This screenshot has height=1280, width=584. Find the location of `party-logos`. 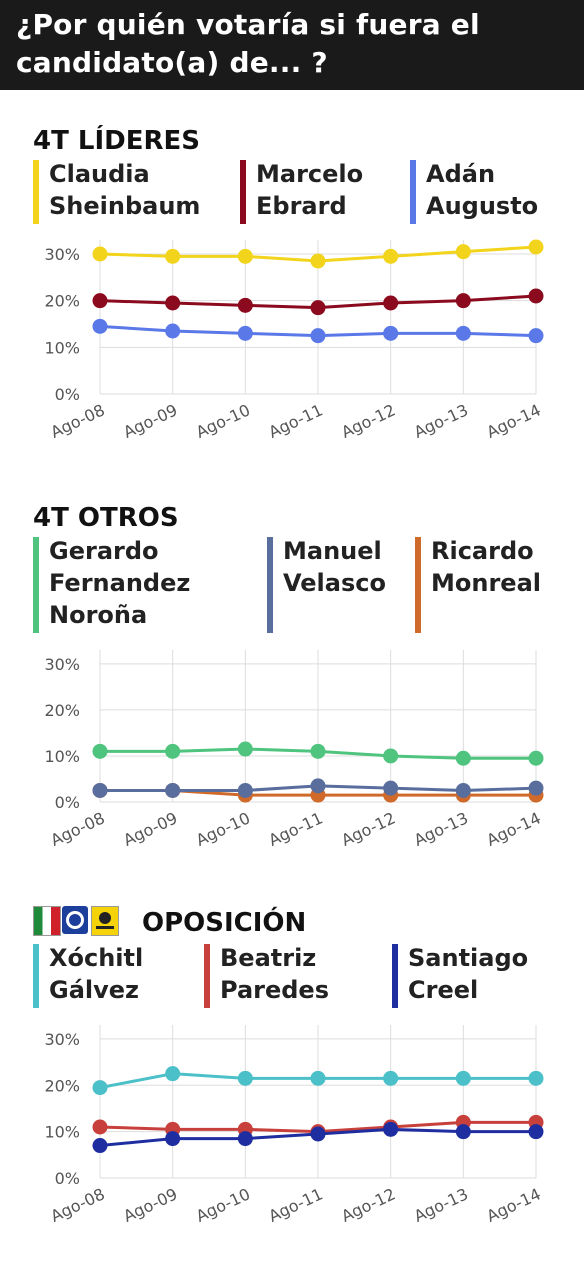

party-logos is located at coordinates (76, 921).